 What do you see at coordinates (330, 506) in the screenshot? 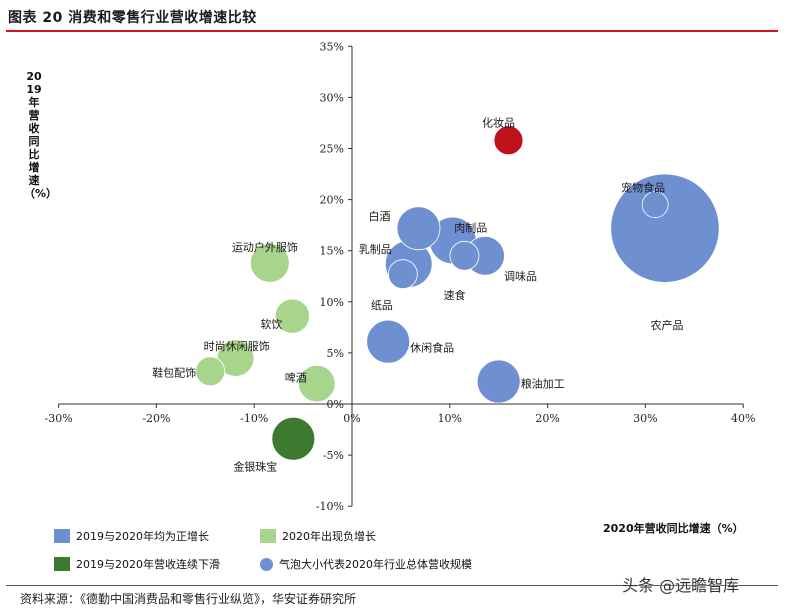
I see `y-tick-label: -10%` at bounding box center [330, 506].